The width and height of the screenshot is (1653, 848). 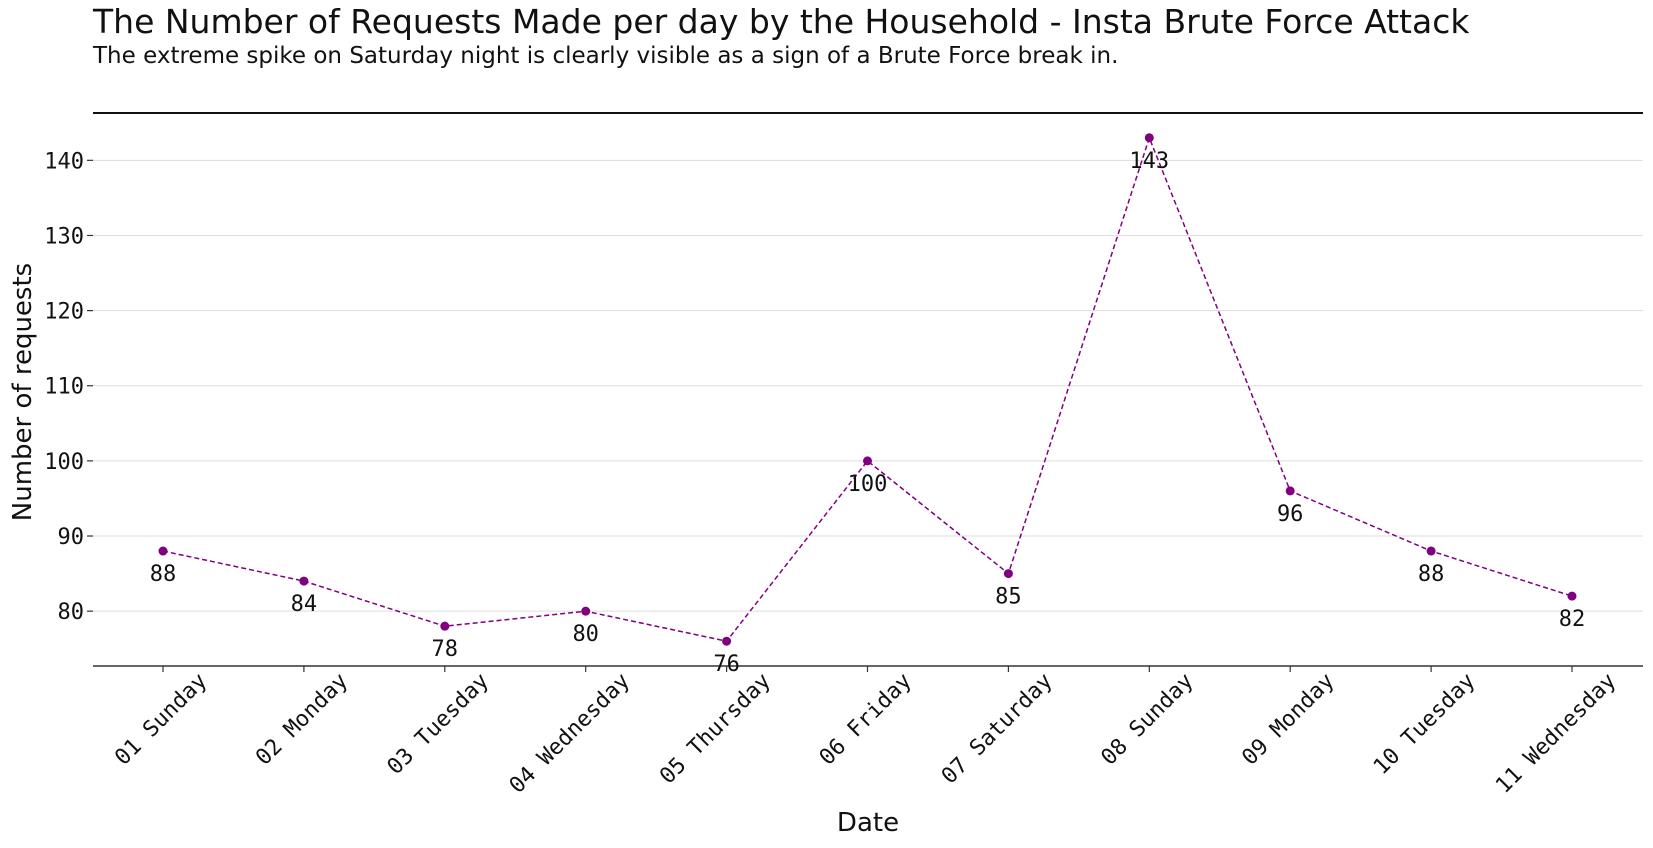 What do you see at coordinates (161, 720) in the screenshot?
I see `x-tick-label: 01 Sunday` at bounding box center [161, 720].